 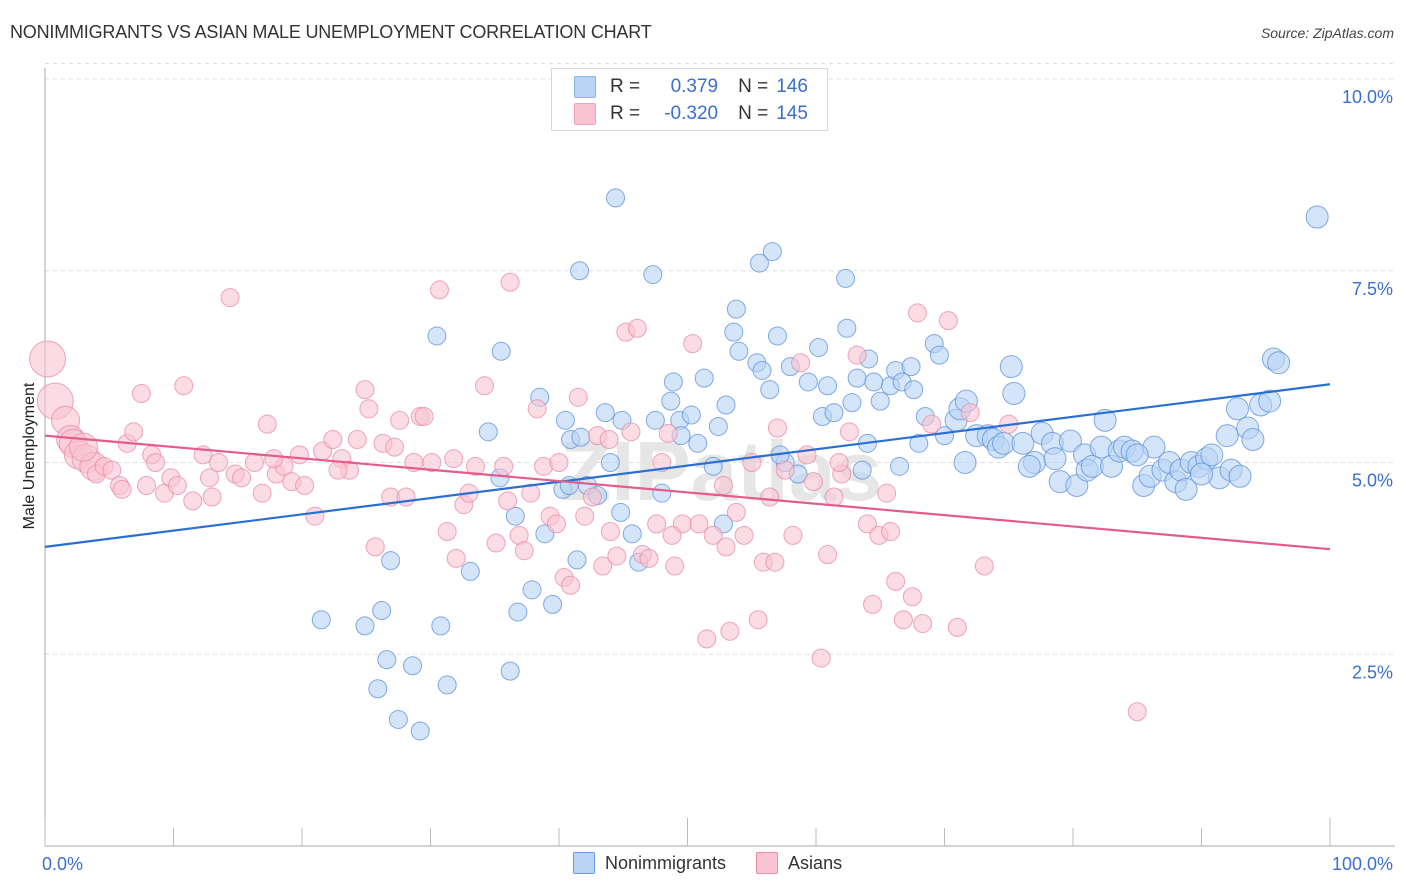 What do you see at coordinates (649, 863) in the screenshot?
I see `legend-item-nonimmigrants: Nonimmigrants` at bounding box center [649, 863].